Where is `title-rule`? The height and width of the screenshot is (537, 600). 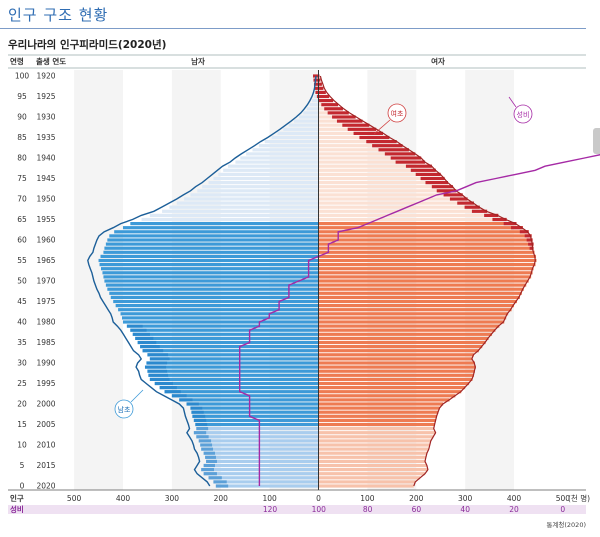
title-rule is located at coordinates (293, 28).